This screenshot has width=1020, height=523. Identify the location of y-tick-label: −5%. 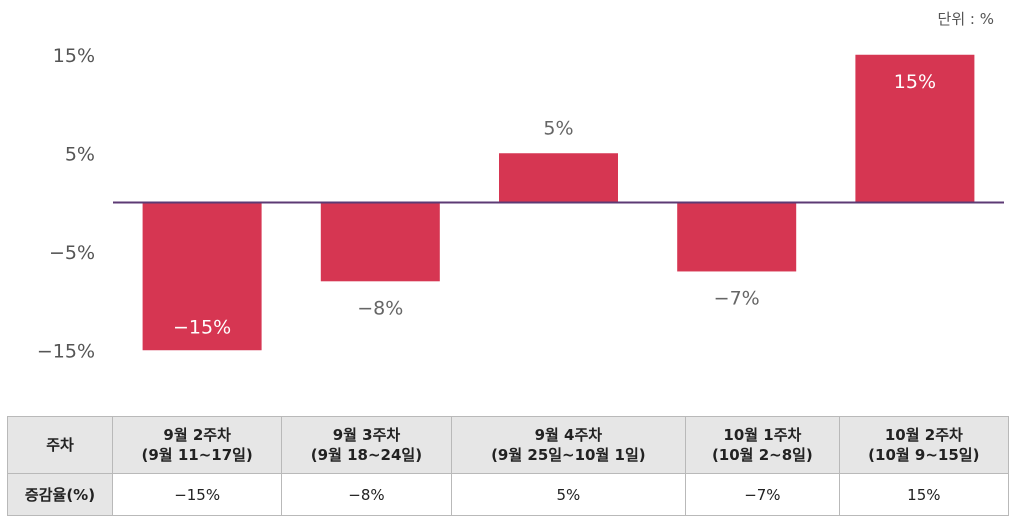
(72, 253).